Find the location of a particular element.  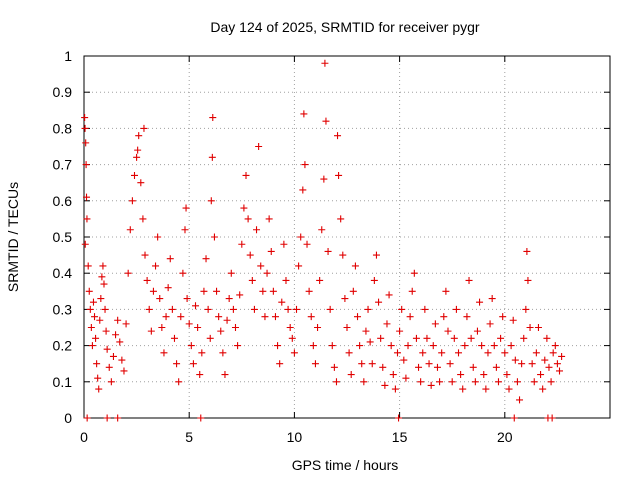

y-tick-label: 0.6 is located at coordinates (63, 201).